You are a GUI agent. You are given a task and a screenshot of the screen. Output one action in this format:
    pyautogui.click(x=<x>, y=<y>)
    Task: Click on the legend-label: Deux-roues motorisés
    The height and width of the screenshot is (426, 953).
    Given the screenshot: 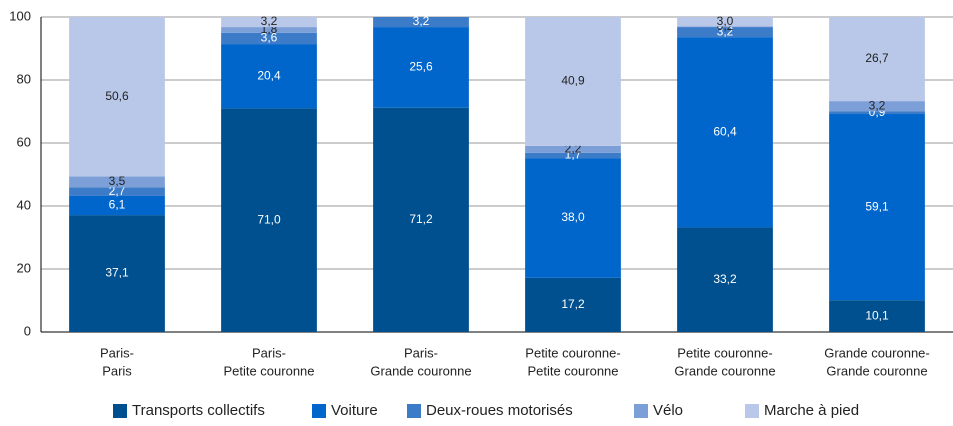 What is the action you would take?
    pyautogui.click(x=499, y=410)
    